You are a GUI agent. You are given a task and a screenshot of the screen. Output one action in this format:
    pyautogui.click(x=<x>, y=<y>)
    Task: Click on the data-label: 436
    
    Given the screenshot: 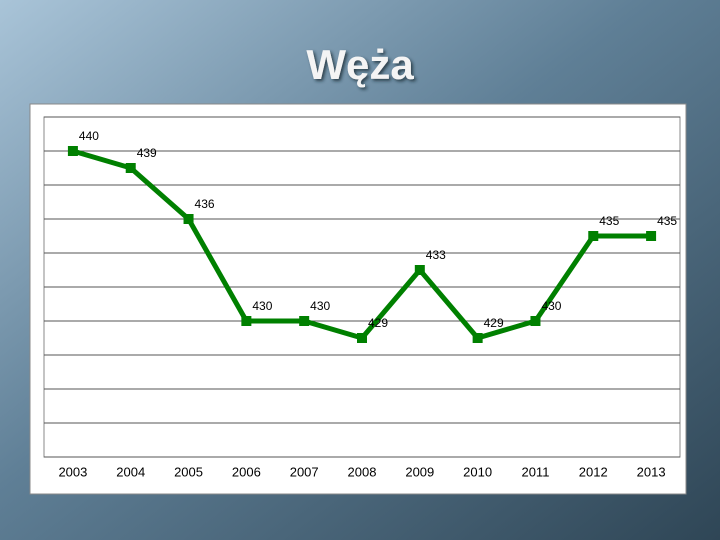 What is the action you would take?
    pyautogui.click(x=205, y=204)
    